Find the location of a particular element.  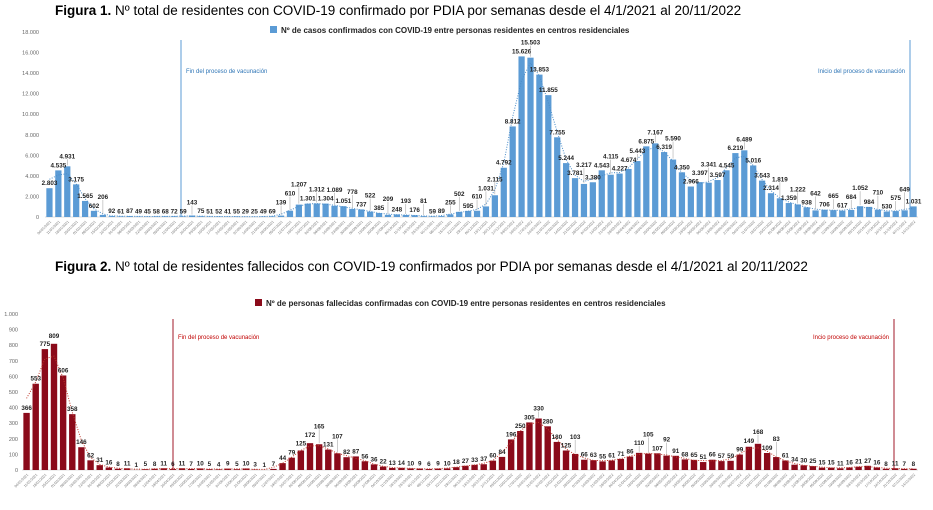

bar-07/03/2022 is located at coordinates (584, 464).